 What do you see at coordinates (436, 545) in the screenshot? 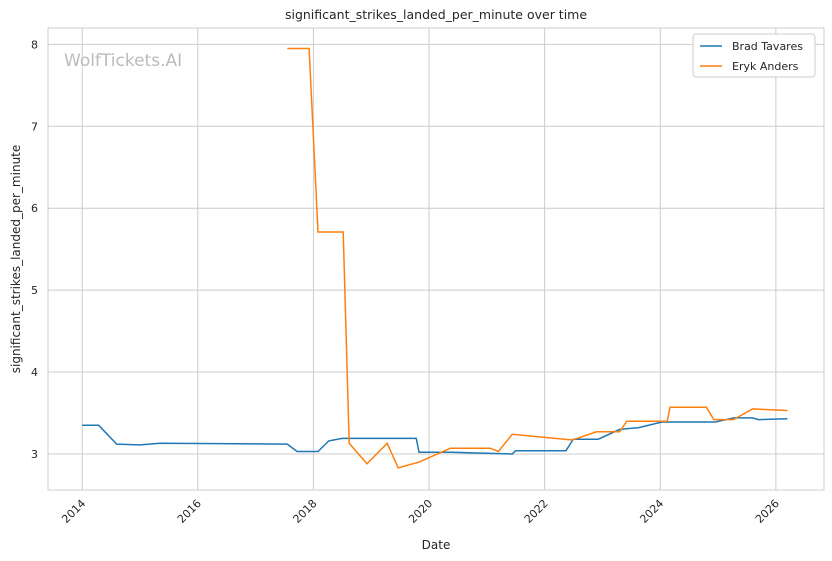
I see `x-axis-label: Date` at bounding box center [436, 545].